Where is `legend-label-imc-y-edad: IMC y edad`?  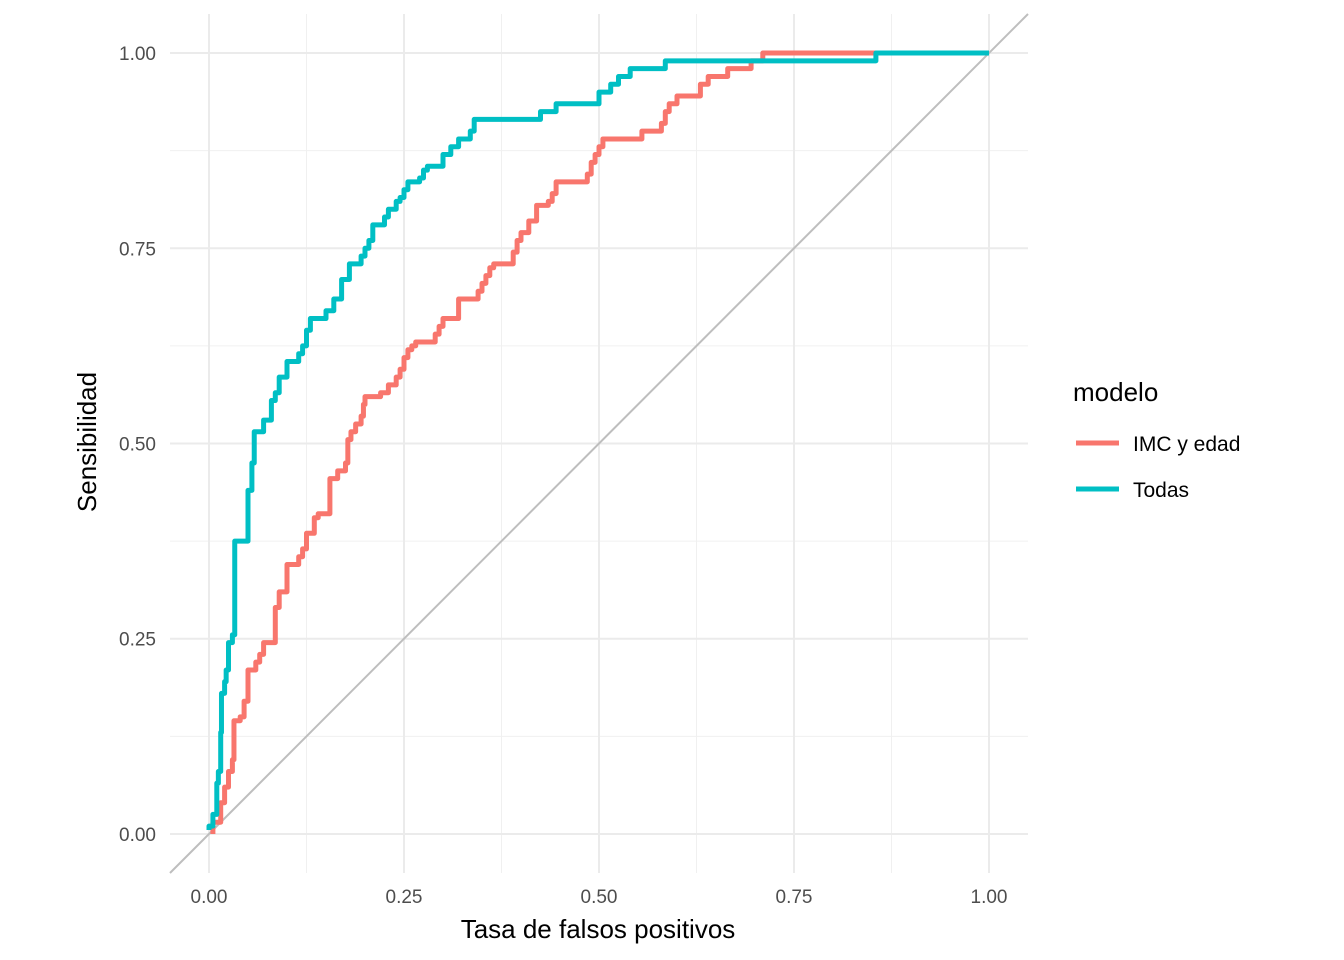 legend-label-imc-y-edad: IMC y edad is located at coordinates (1186, 444).